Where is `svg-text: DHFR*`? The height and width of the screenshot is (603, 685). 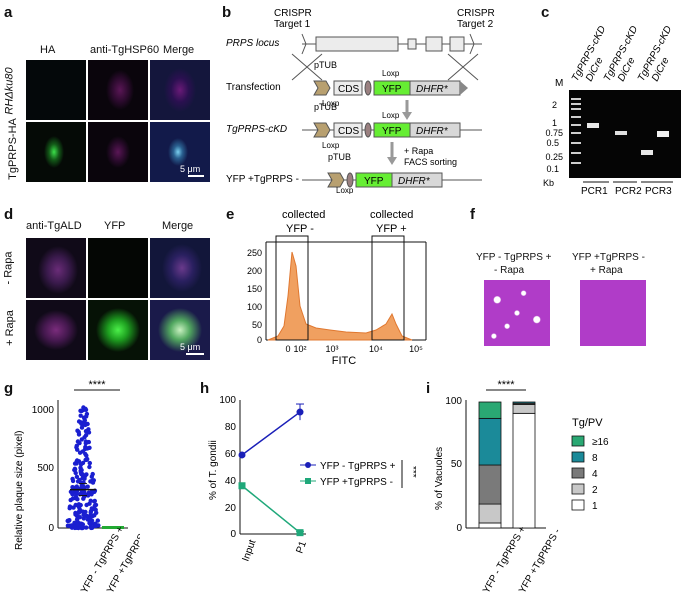
svg-text: DHFR* is located at coordinates (414, 181).